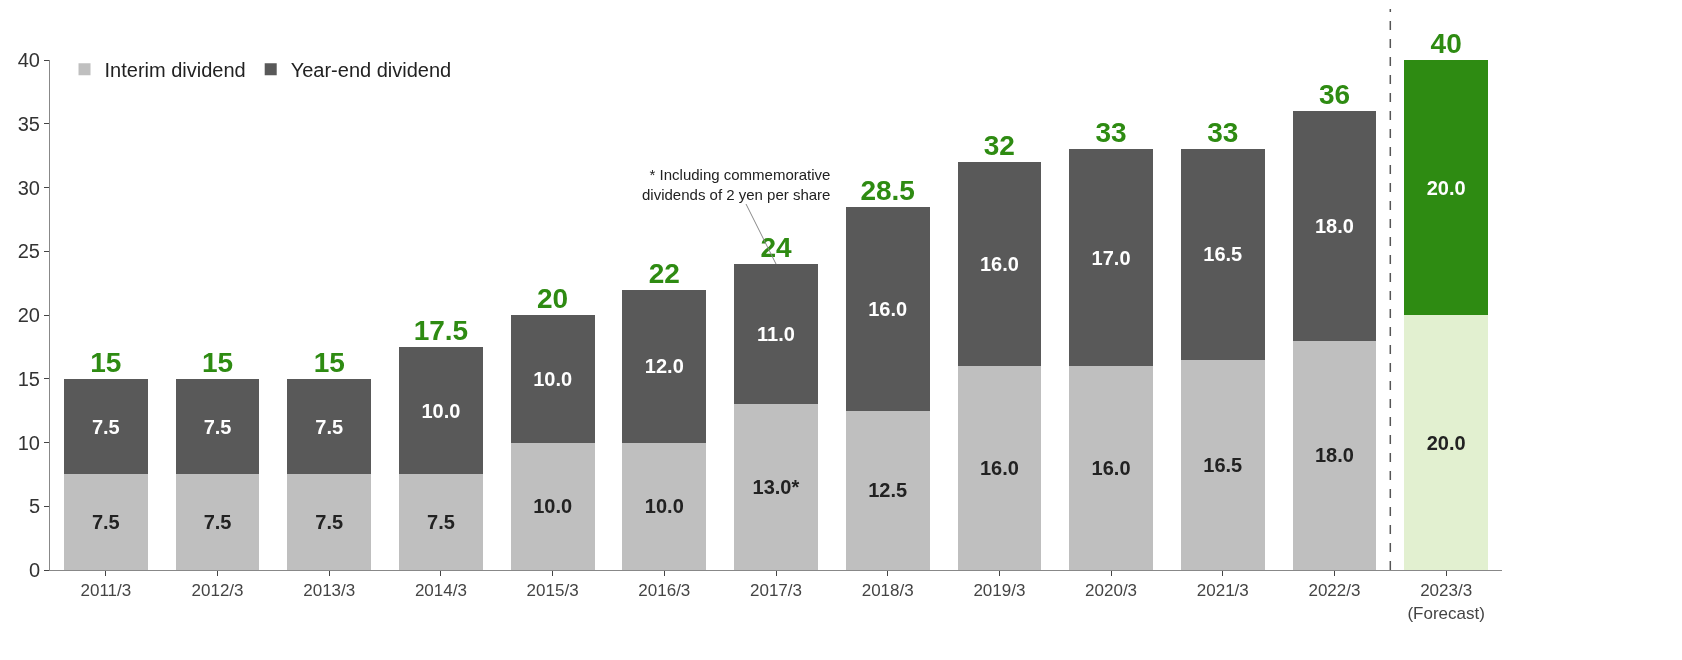  Describe the element at coordinates (736, 184) in the screenshot. I see `annotation: * Including commemorative dividends of 2 yen per share` at that location.